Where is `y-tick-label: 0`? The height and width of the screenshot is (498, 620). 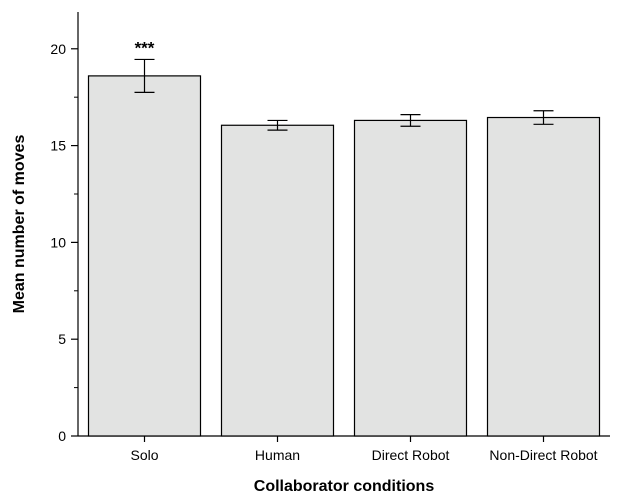
y-tick-label: 0 is located at coordinates (62, 436).